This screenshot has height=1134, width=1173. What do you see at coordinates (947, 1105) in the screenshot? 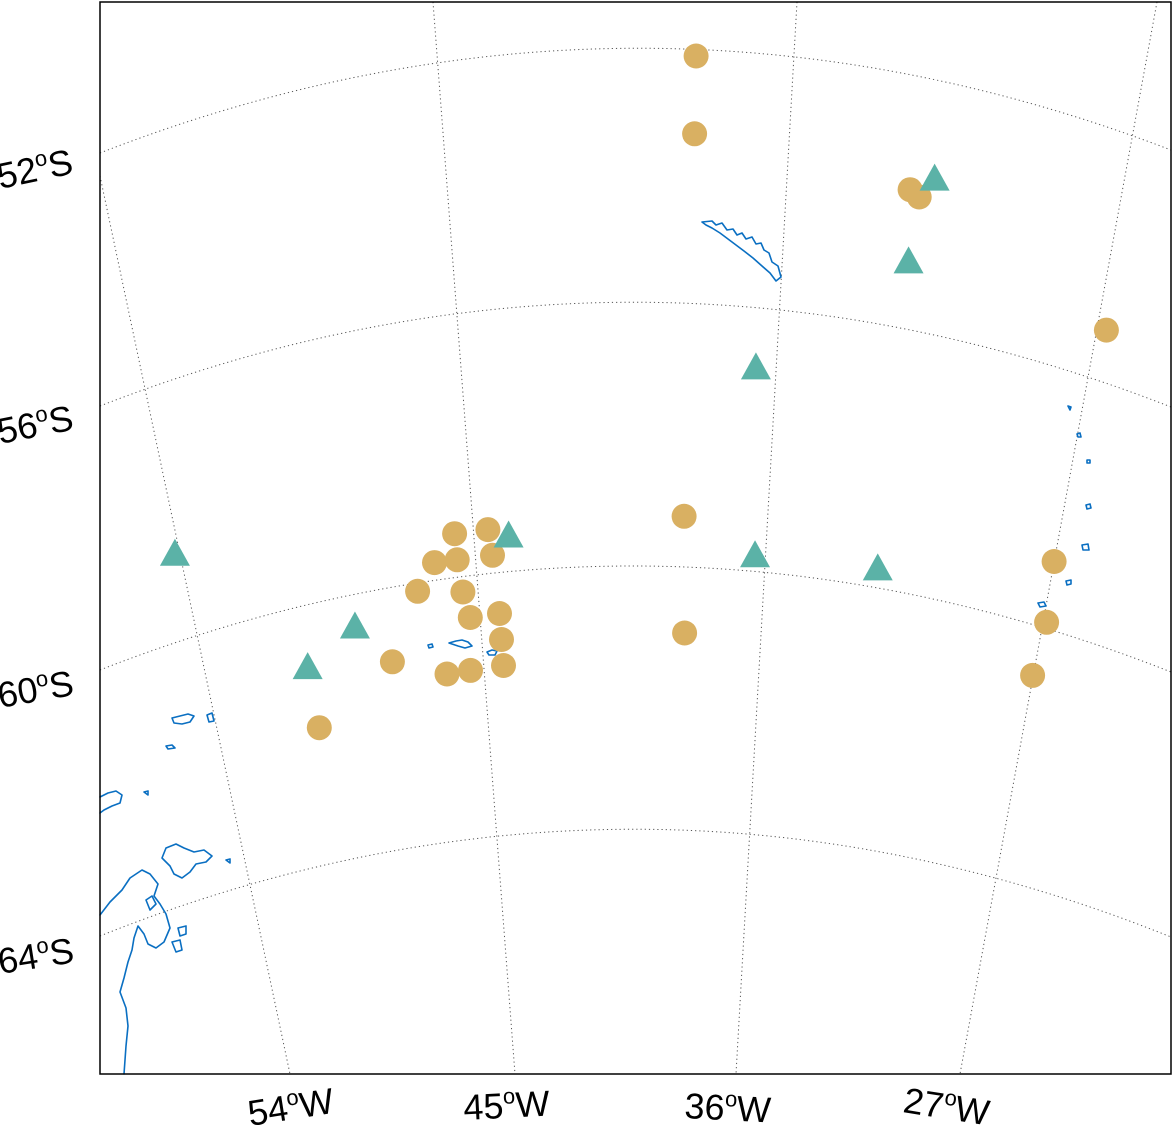
I see `lon-label-27w: 27oW` at bounding box center [947, 1105].